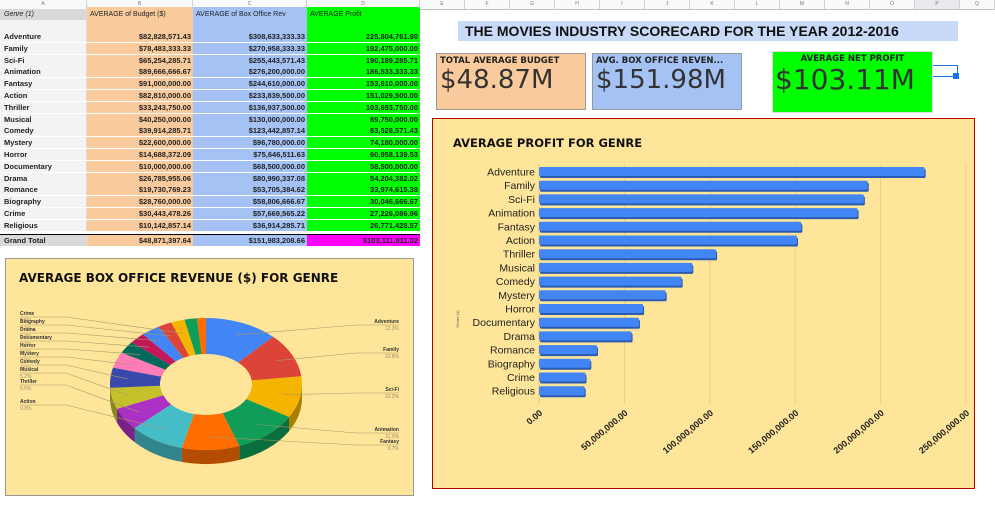 The height and width of the screenshot is (508, 995). I want to click on budget-cell: $10,142,857.14, so click(140, 225).